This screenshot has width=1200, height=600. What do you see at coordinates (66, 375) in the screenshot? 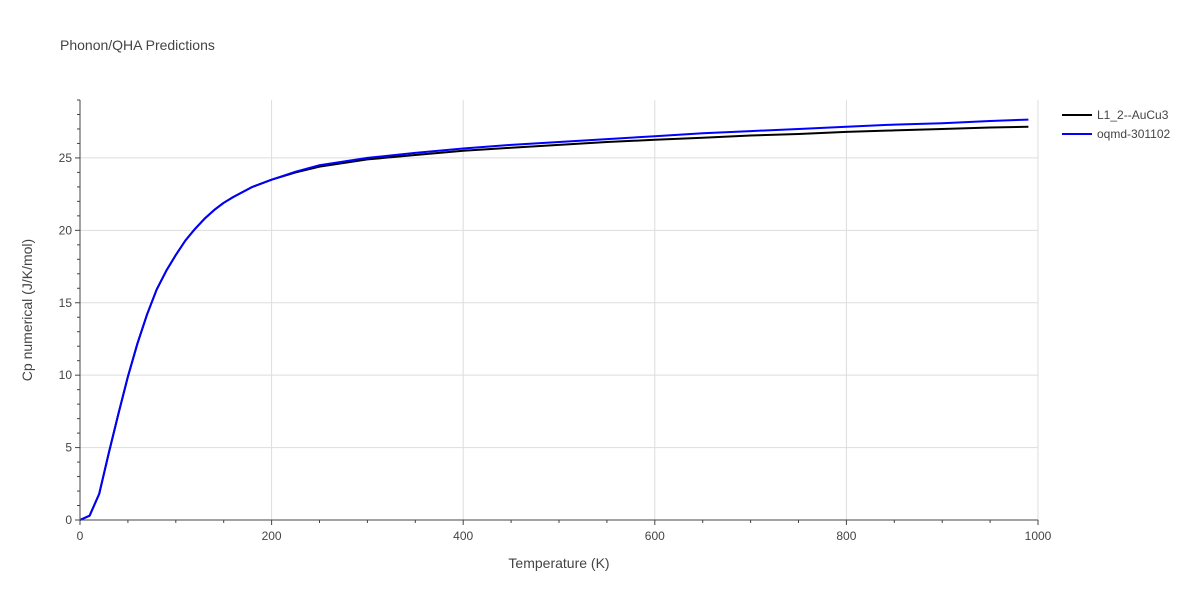
I see `y-tick-label: 10` at bounding box center [66, 375].